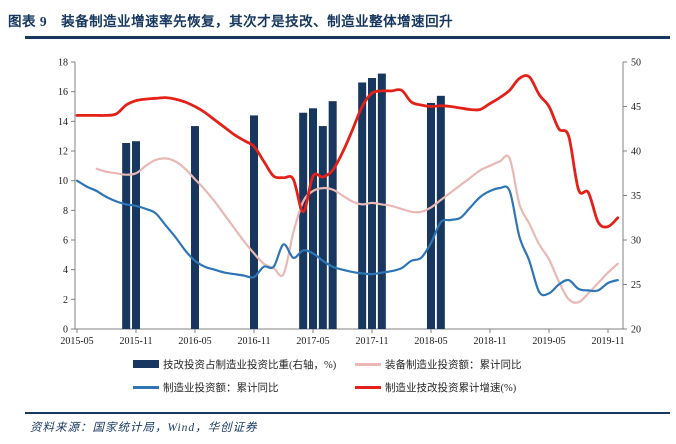 The height and width of the screenshot is (444, 676). Describe the element at coordinates (63, 122) in the screenshot. I see `left-axis-label: 14` at that location.